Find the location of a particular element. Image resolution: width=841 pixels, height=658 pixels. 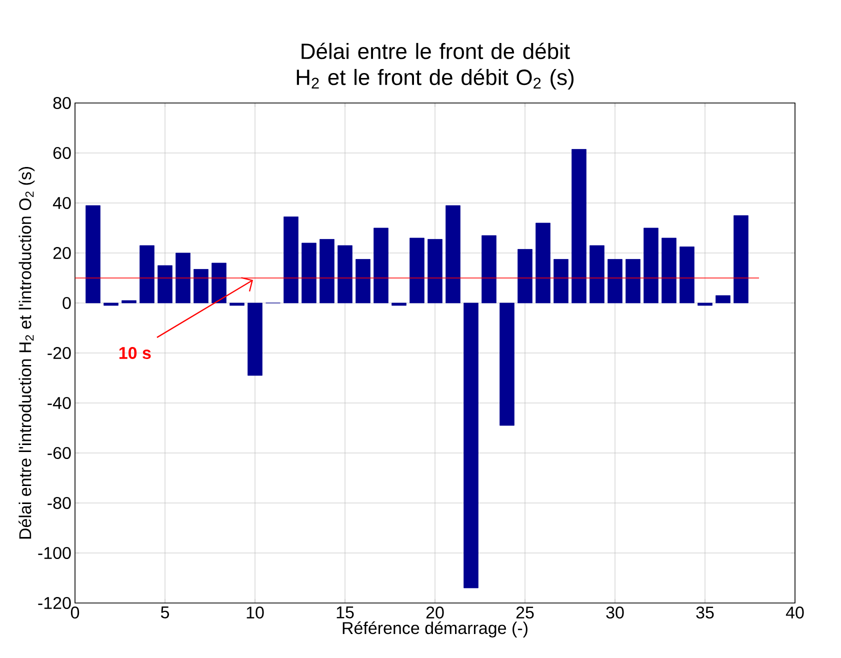

x-tick-label: 25 is located at coordinates (525, 612).